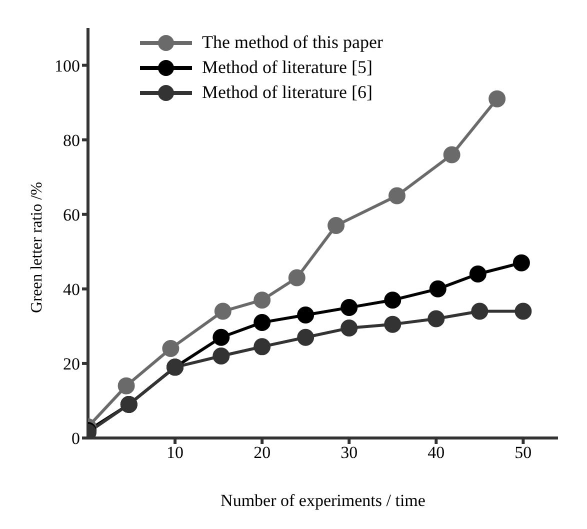  What do you see at coordinates (71, 289) in the screenshot?
I see `y-tick-label: 40` at bounding box center [71, 289].